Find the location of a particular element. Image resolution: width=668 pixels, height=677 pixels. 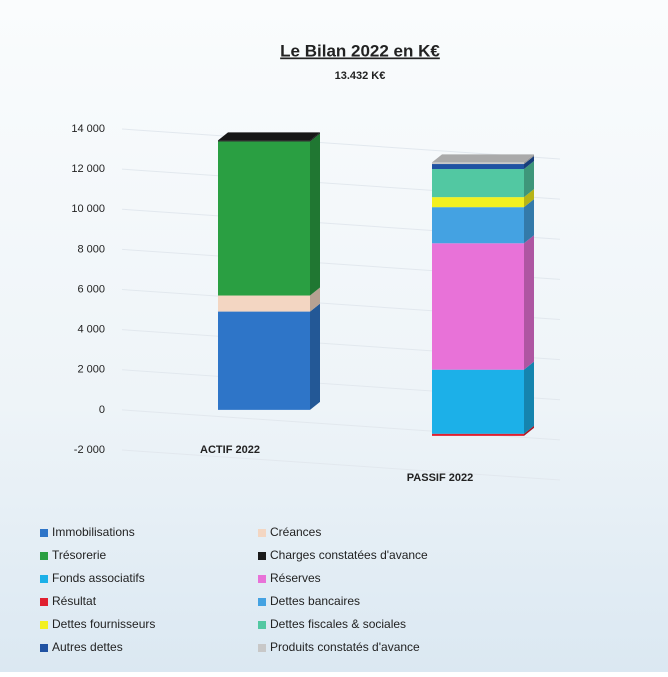

legend-label: Charges constatées d'avance is located at coordinates (349, 555).